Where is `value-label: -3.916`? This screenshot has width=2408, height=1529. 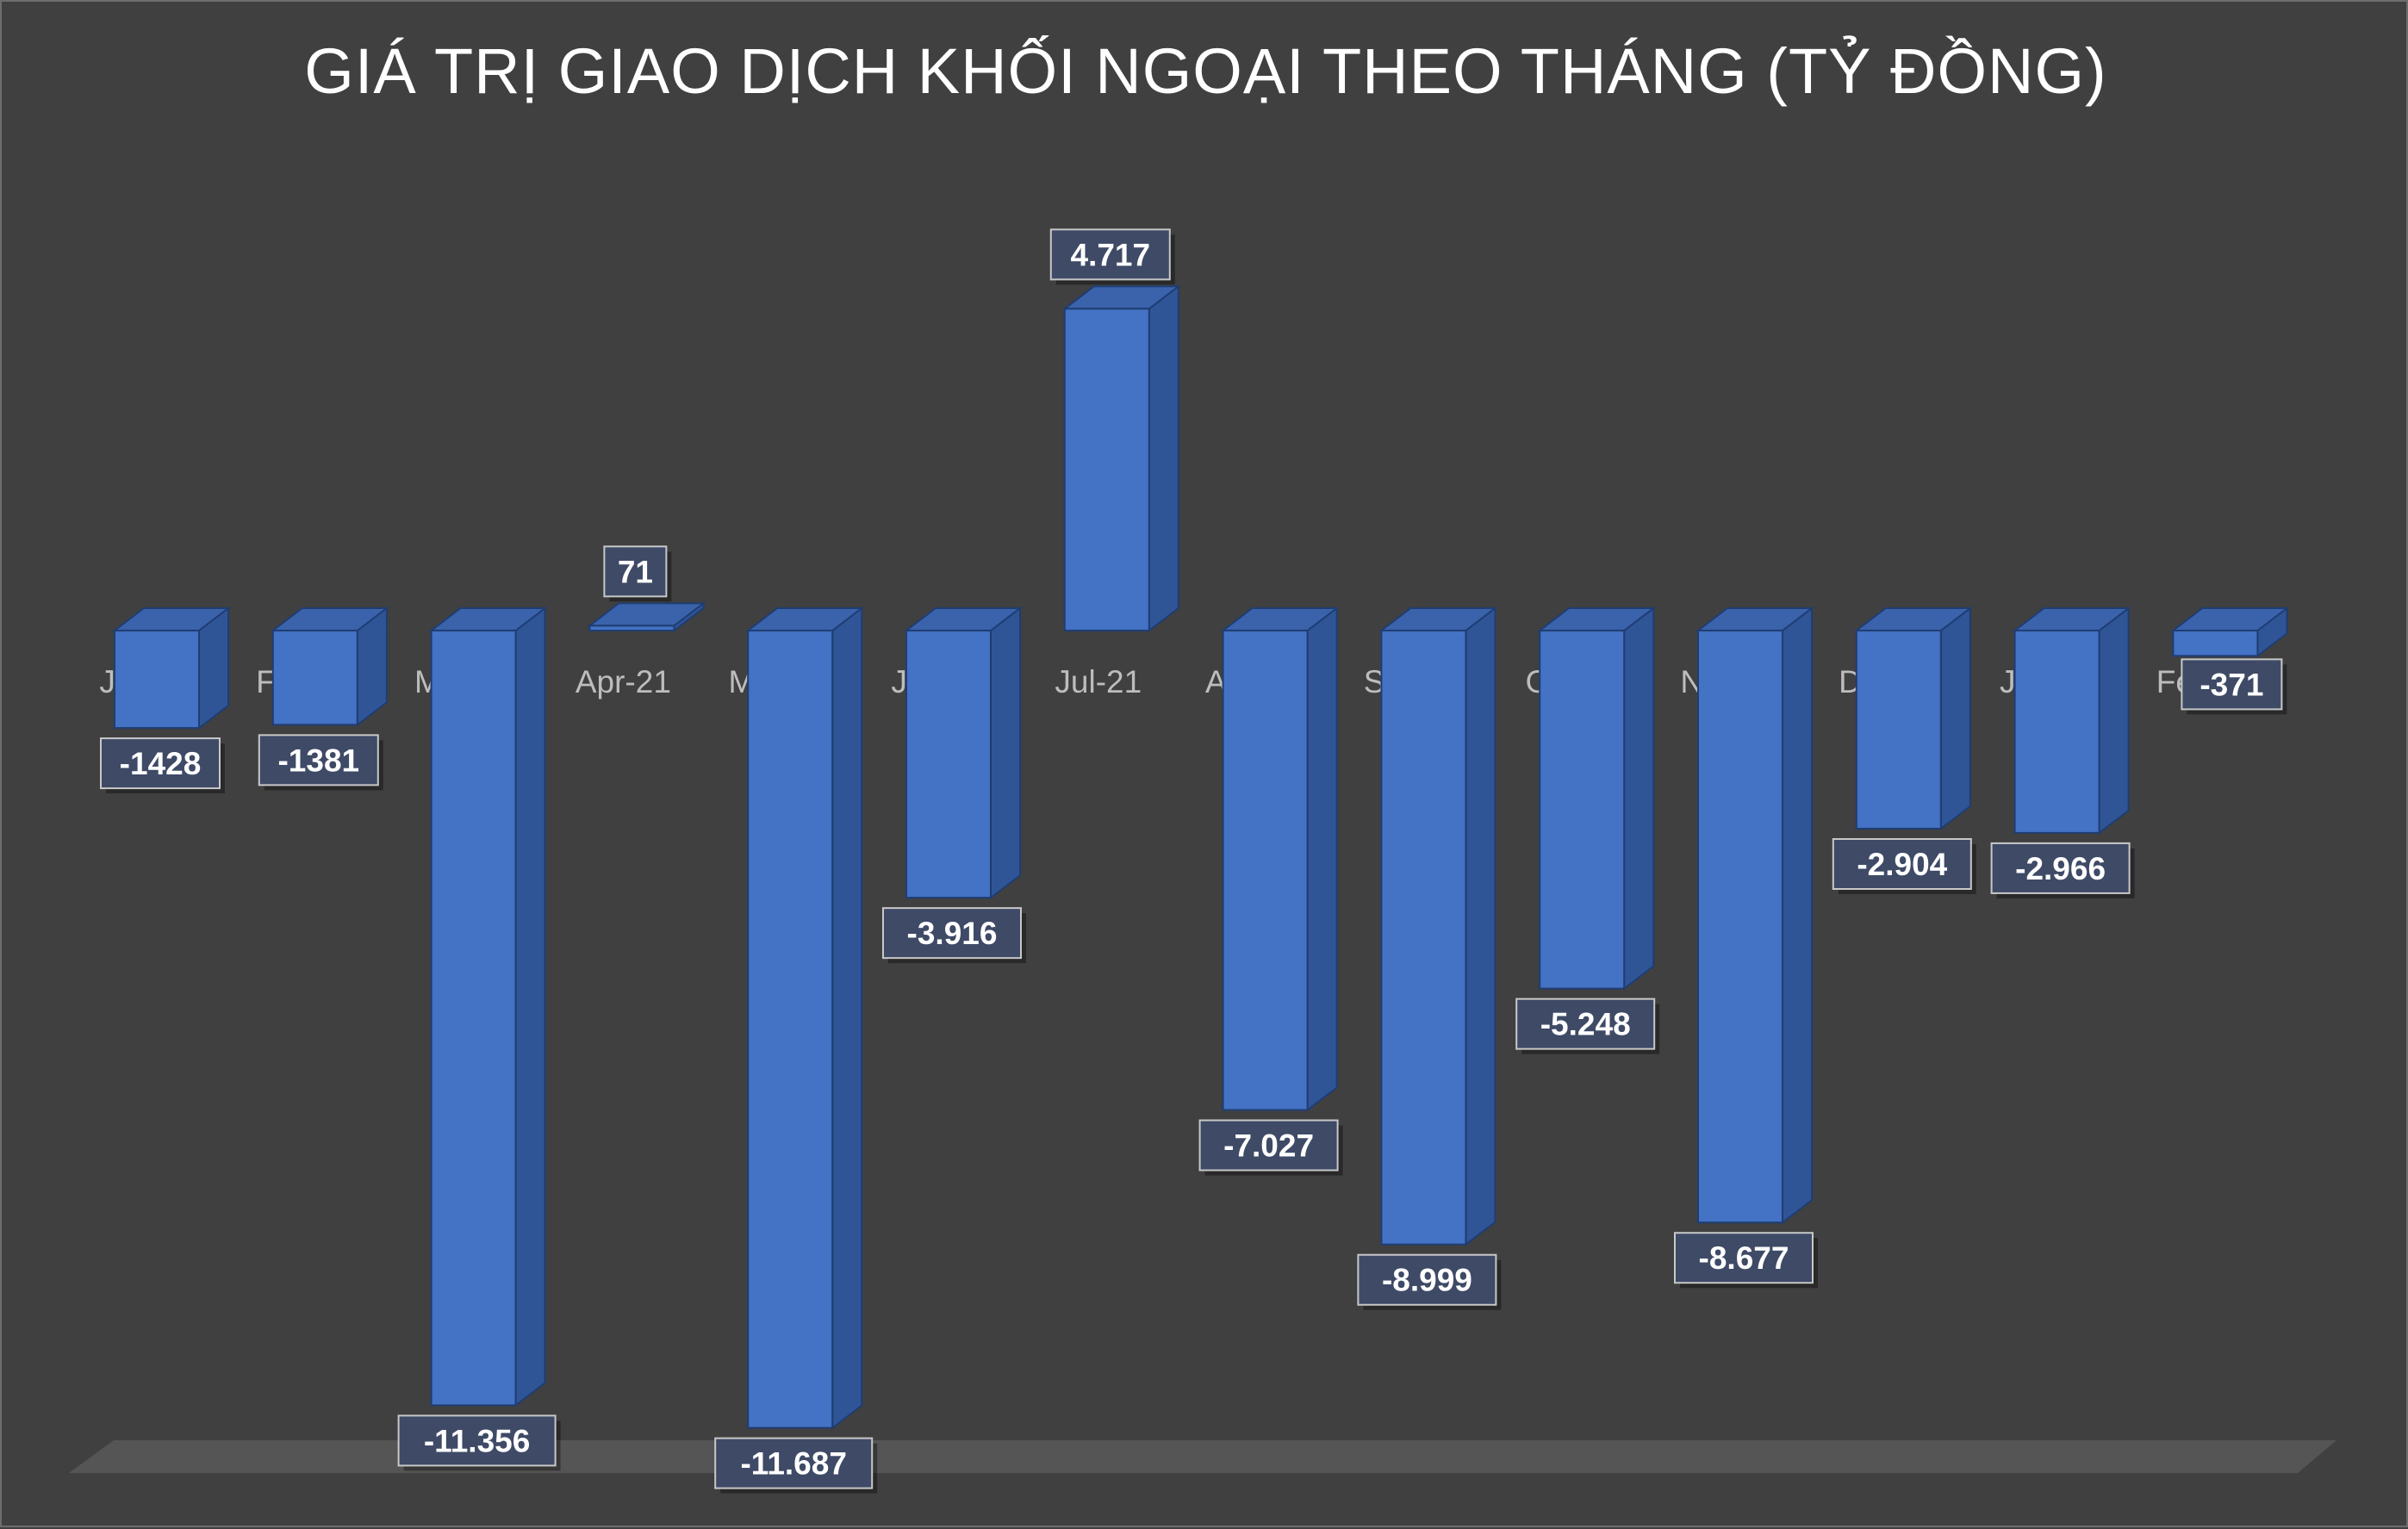 value-label: -3.916 is located at coordinates (953, 933).